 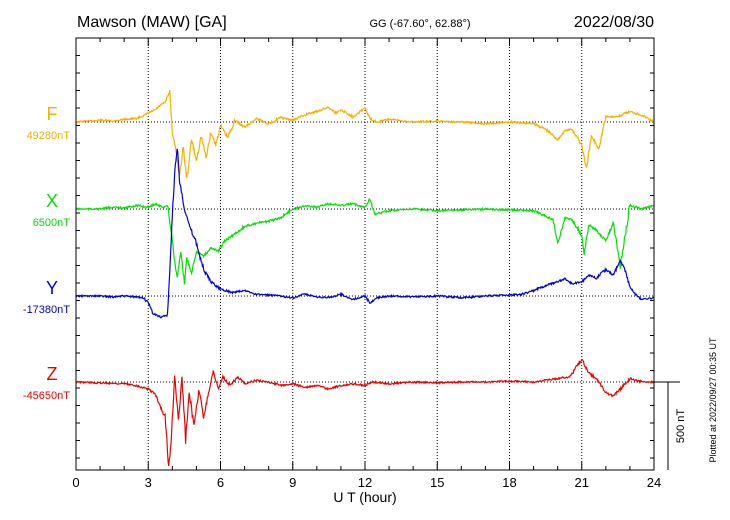 I want to click on x-tick-label: 9, so click(x=292, y=482).